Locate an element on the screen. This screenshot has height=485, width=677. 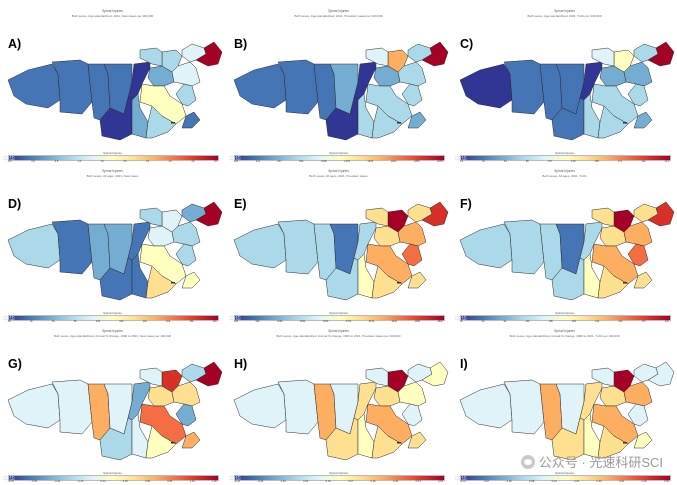
legend-tick: 315k is located at coordinates (371, 321).